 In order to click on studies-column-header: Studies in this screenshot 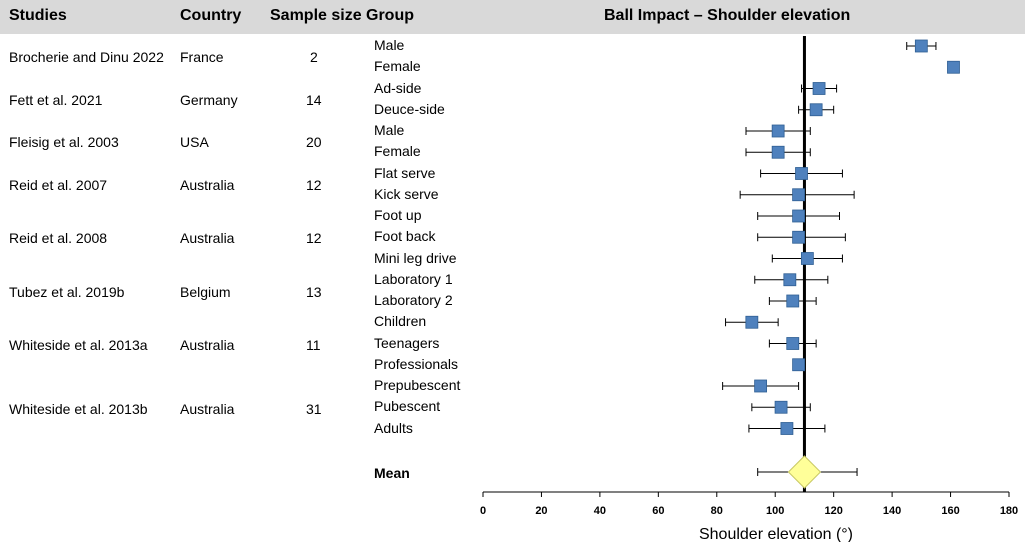, I will do `click(38, 15)`.